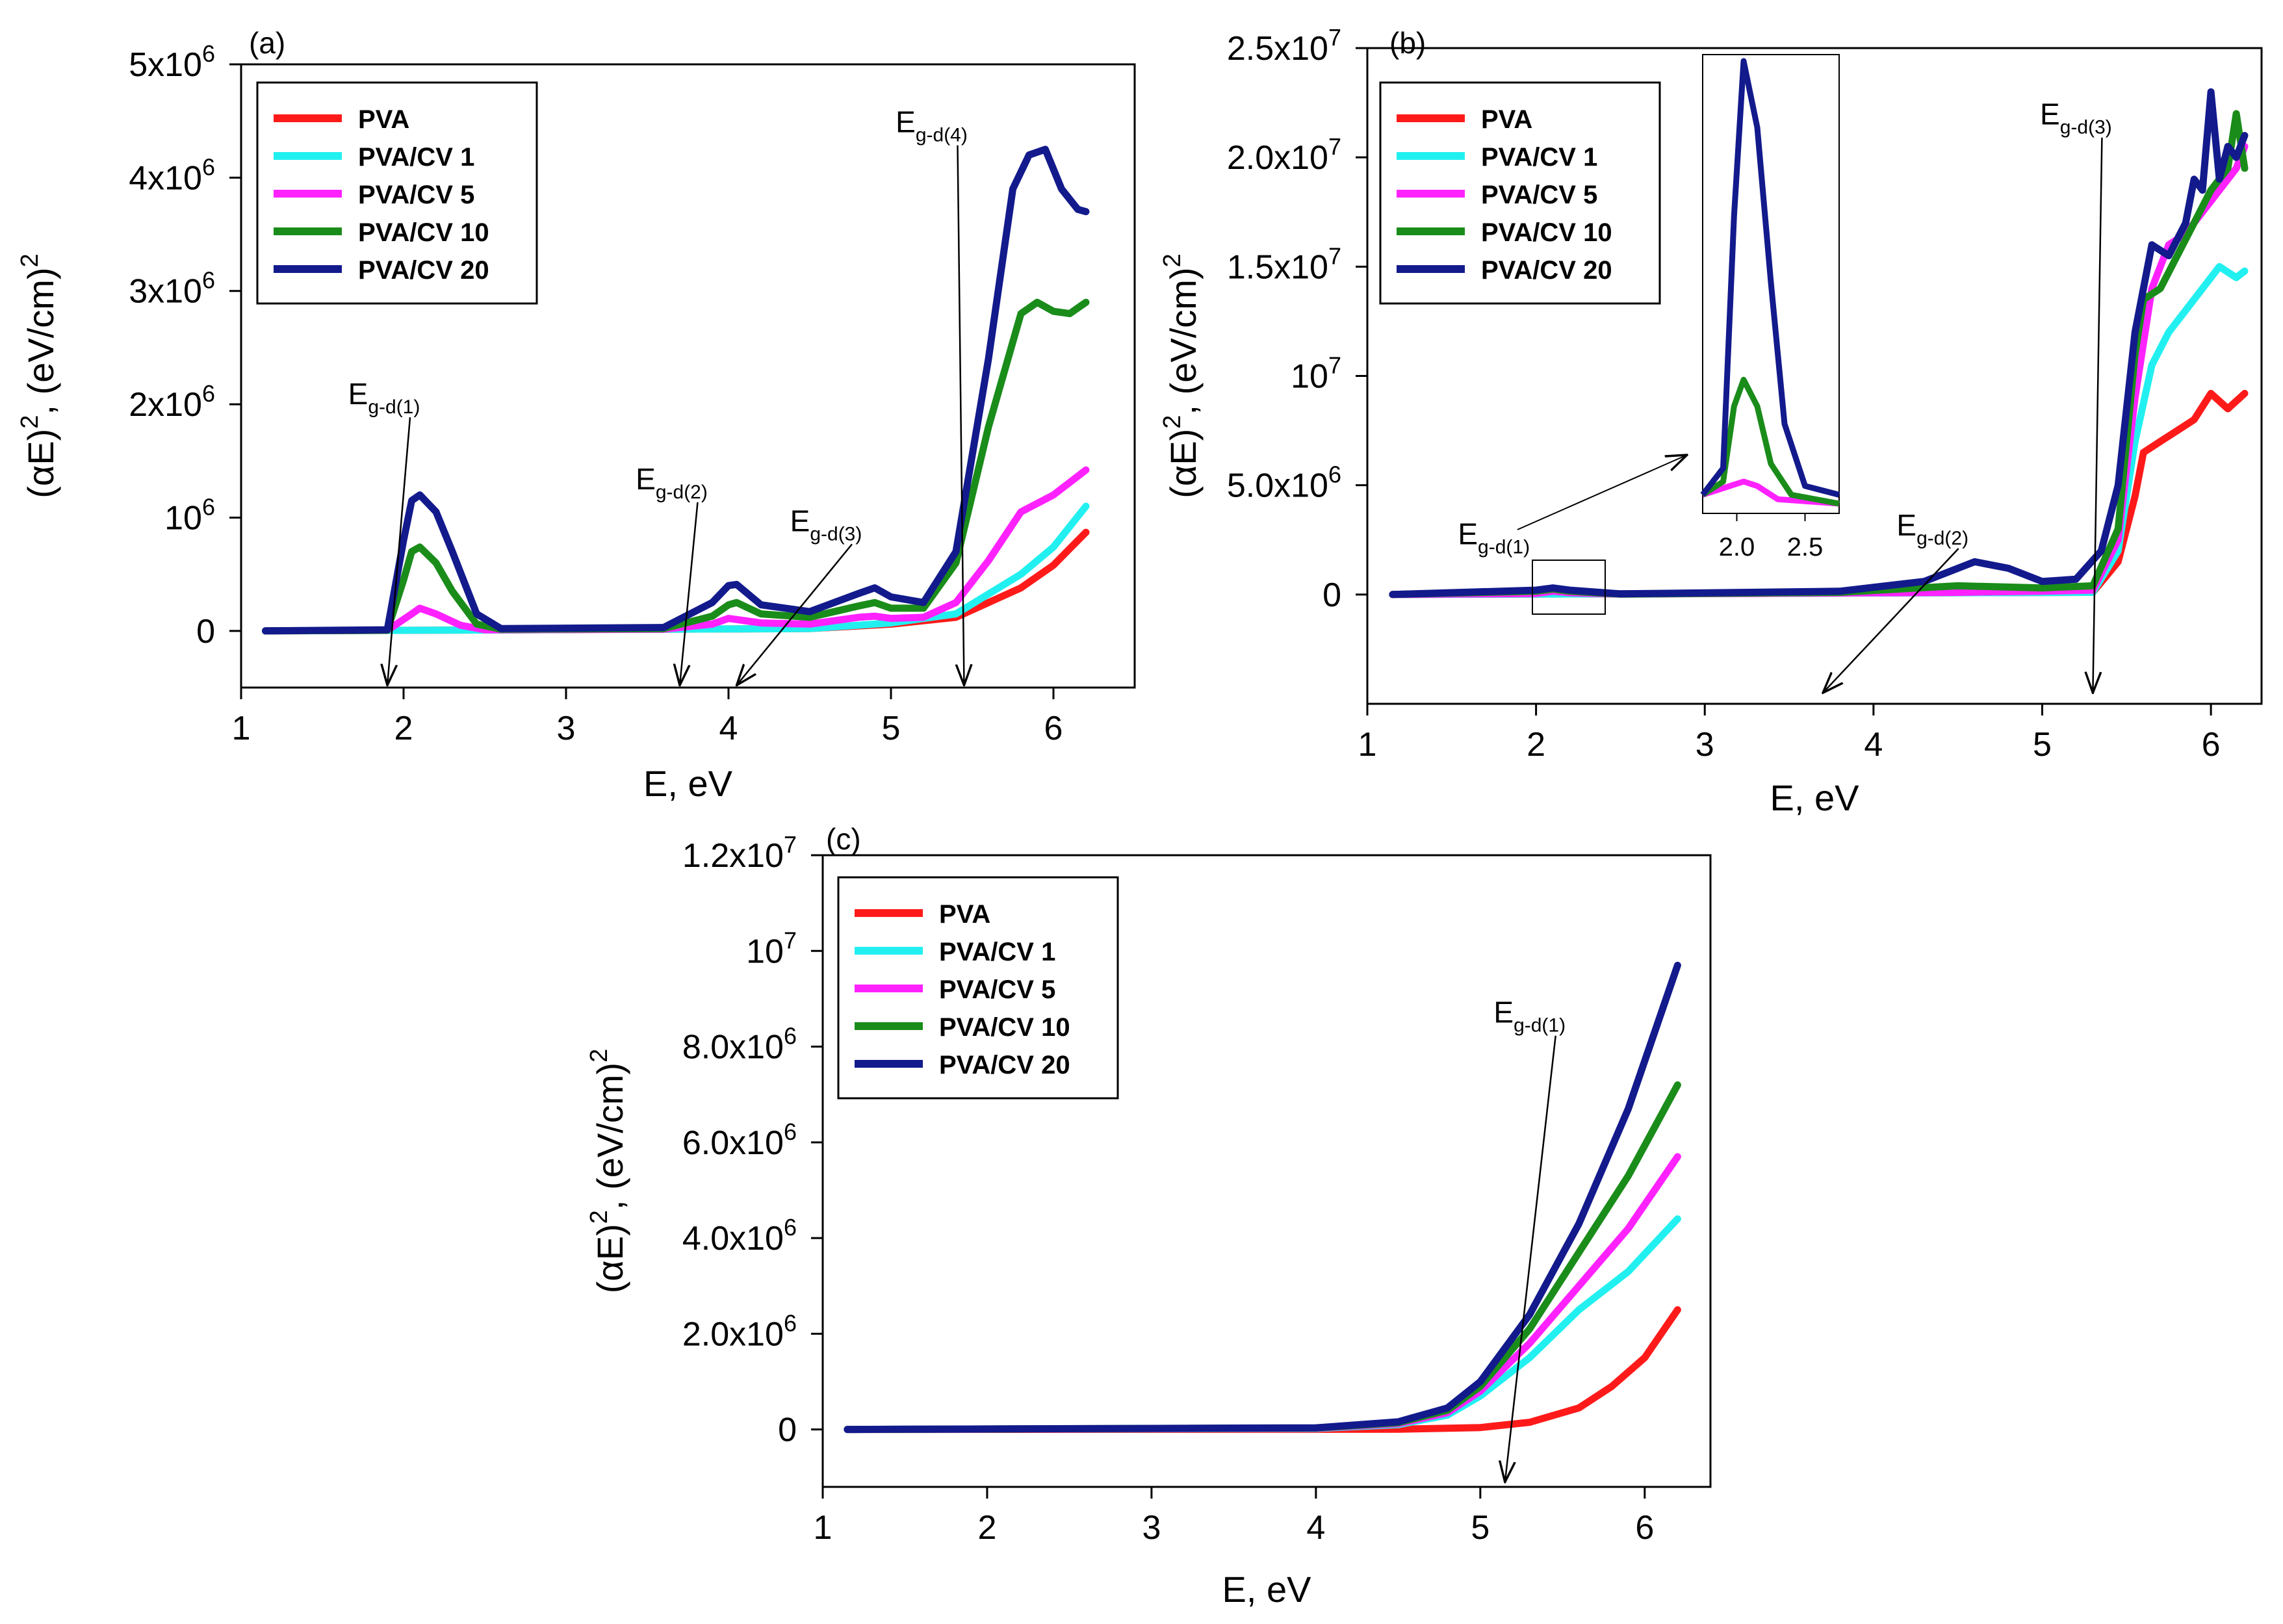 The width and height of the screenshot is (2283, 1624). What do you see at coordinates (1602, 492) in the screenshot?
I see `zoom-arrow` at bounding box center [1602, 492].